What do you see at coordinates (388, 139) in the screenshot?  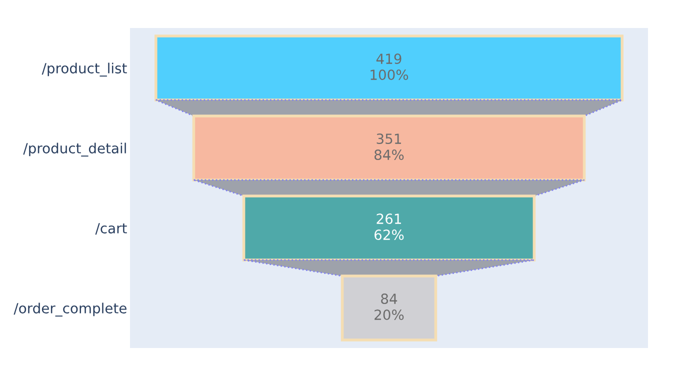 I see `data-label: 351` at bounding box center [388, 139].